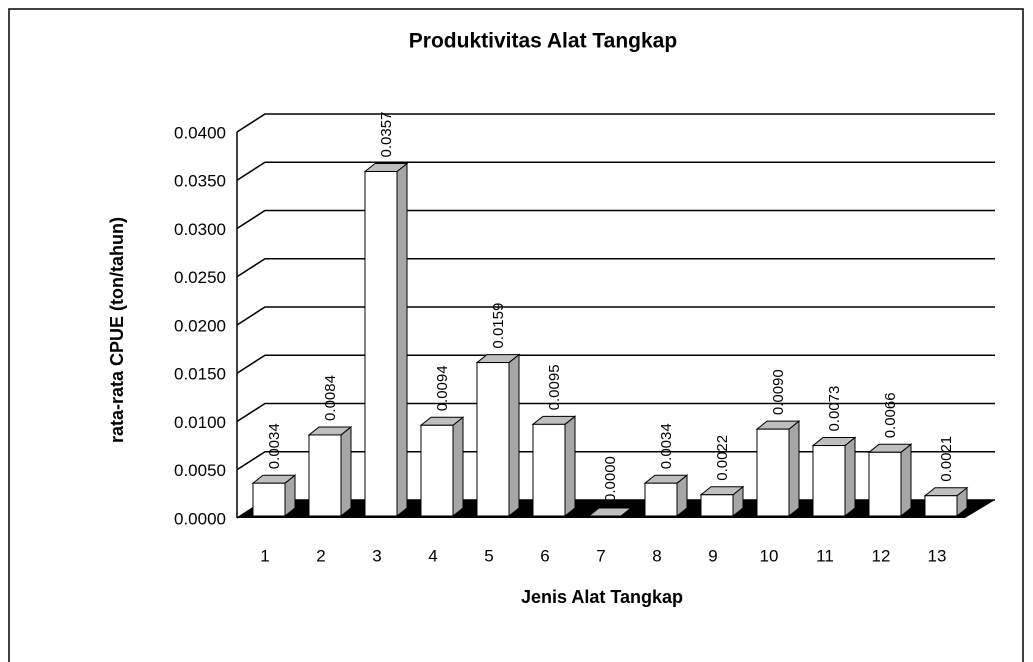 The height and width of the screenshot is (662, 1033). What do you see at coordinates (498, 326) in the screenshot?
I see `value-label: 0.0159` at bounding box center [498, 326].